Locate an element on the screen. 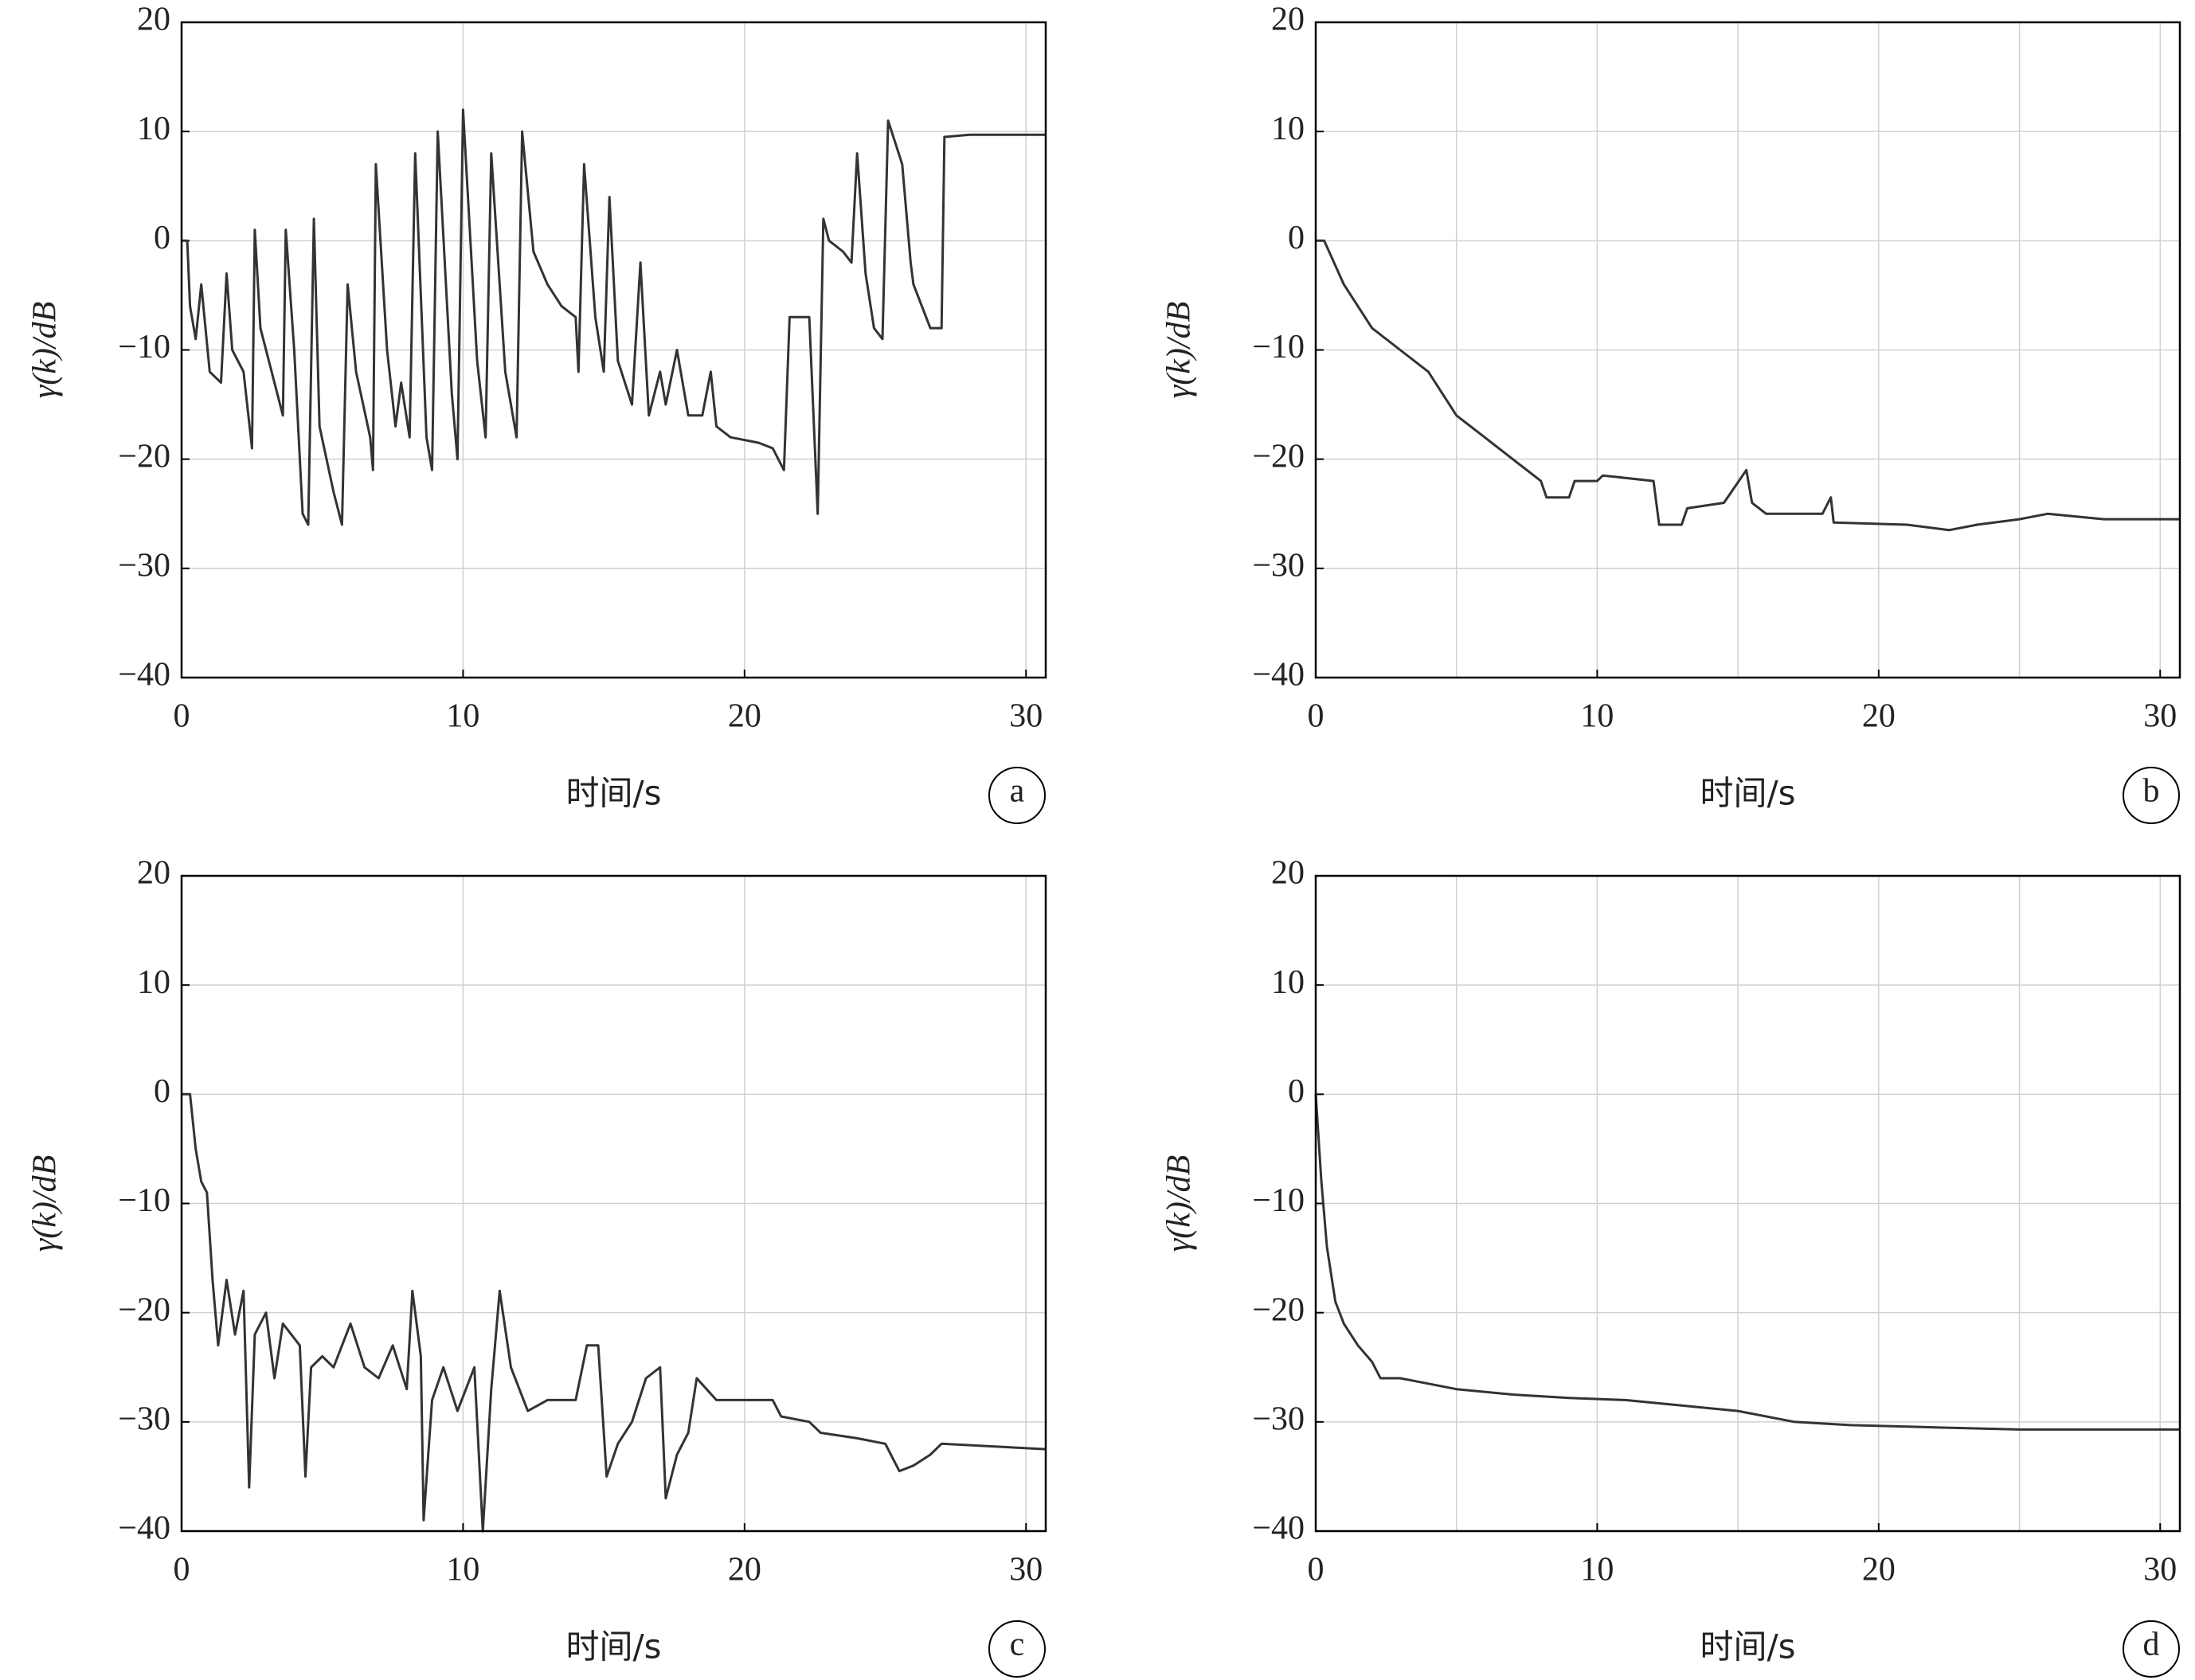  panel-label: d is located at coordinates (2151, 1645).